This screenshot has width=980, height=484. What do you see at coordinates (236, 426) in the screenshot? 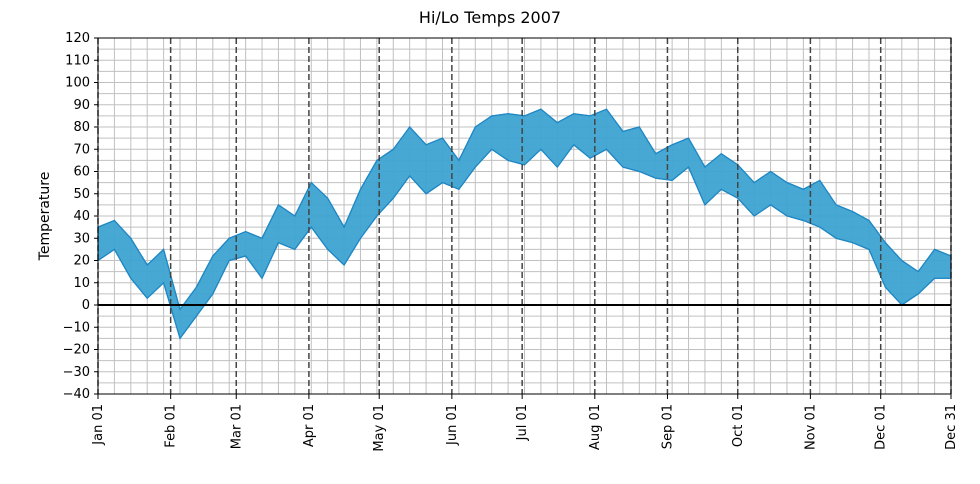
I see `x-tick-label: Mar 01` at bounding box center [236, 426].